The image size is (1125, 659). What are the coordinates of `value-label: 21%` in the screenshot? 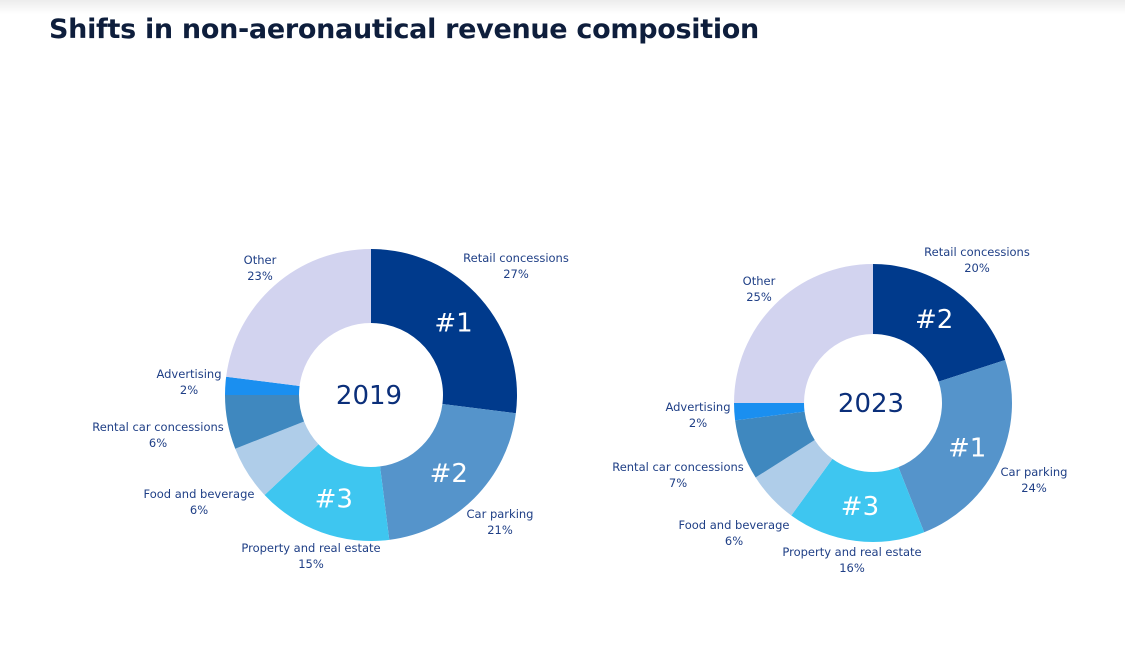 It's located at (500, 530).